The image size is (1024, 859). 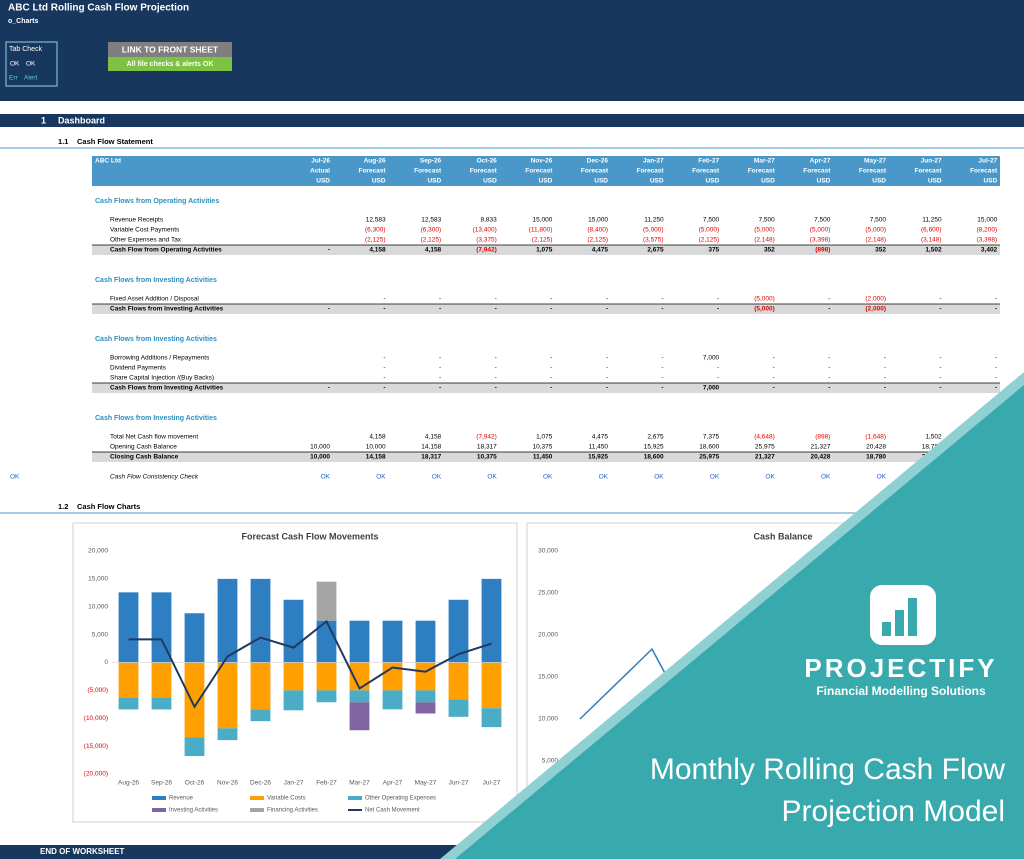 I want to click on total-row-bg, so click(x=546, y=250).